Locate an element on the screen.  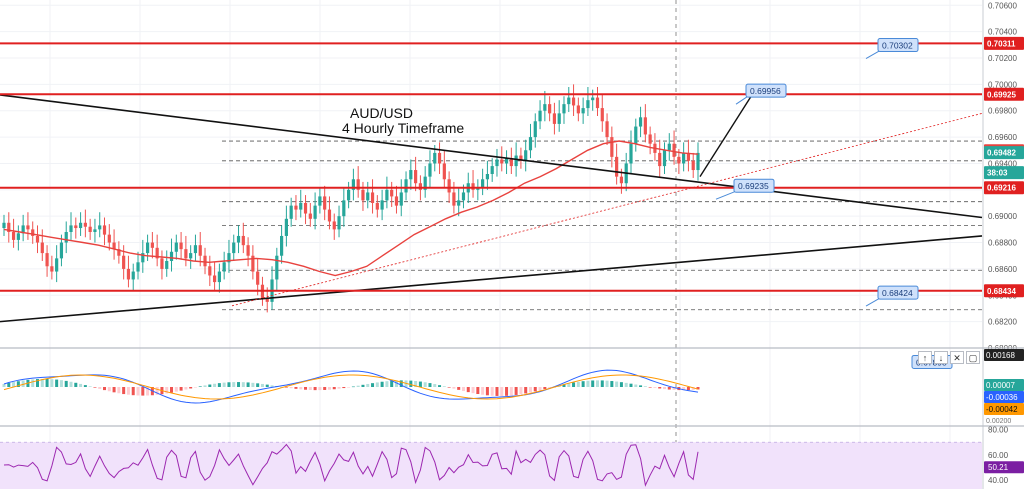
expand-pane-button: ▢ is located at coordinates (973, 357).